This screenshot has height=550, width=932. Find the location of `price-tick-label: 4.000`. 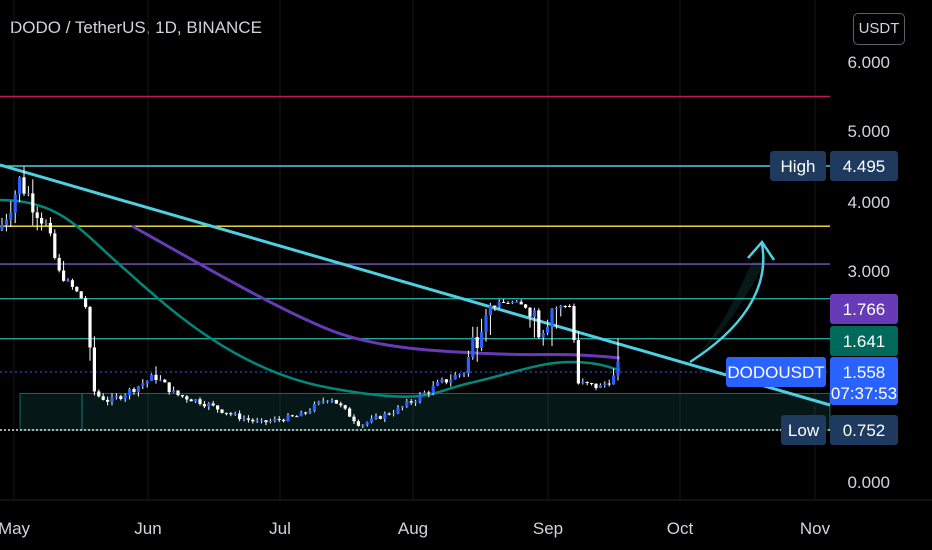

price-tick-label: 4.000 is located at coordinates (868, 202).